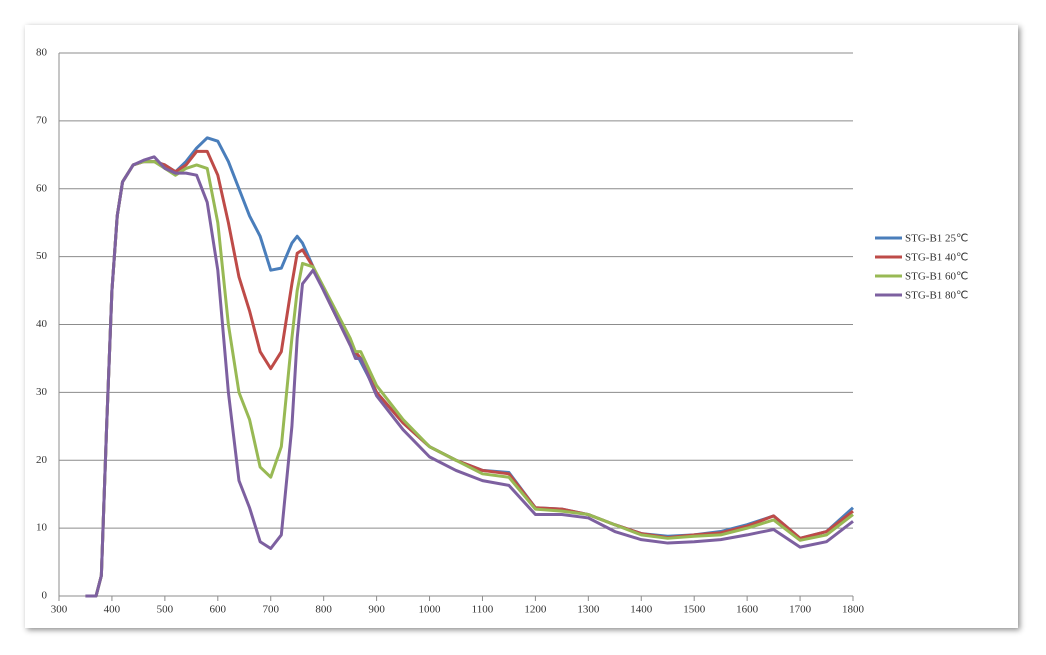 This screenshot has height=655, width=1046. Describe the element at coordinates (694, 610) in the screenshot. I see `x-tick-label: 1500` at that location.